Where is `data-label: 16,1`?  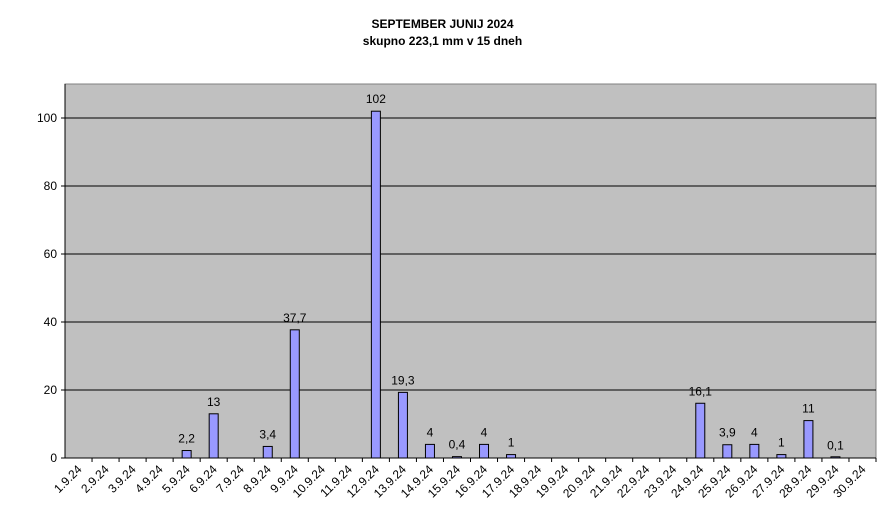
data-label: 16,1 is located at coordinates (701, 391).